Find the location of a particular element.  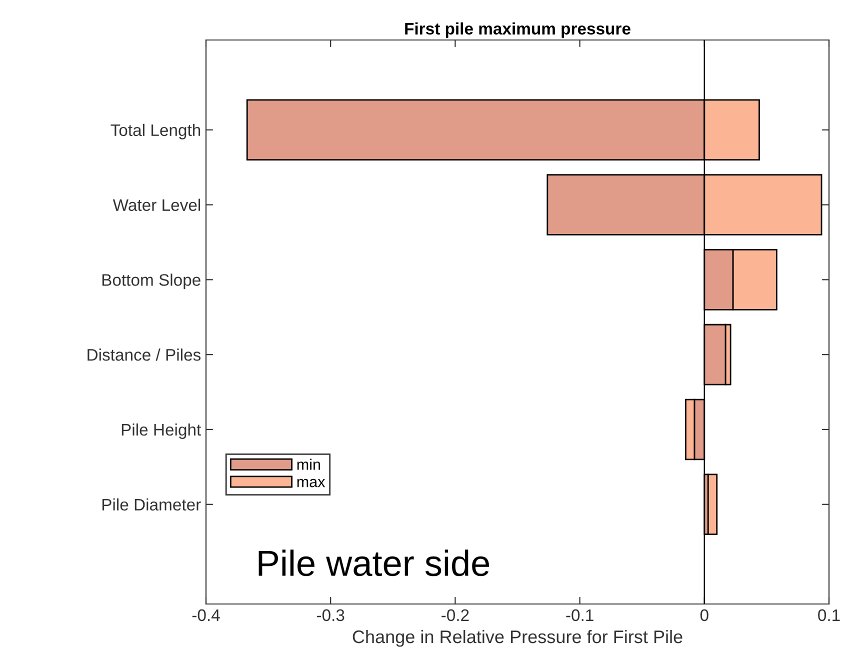

y-tick-label: Total Length is located at coordinates (155, 132).